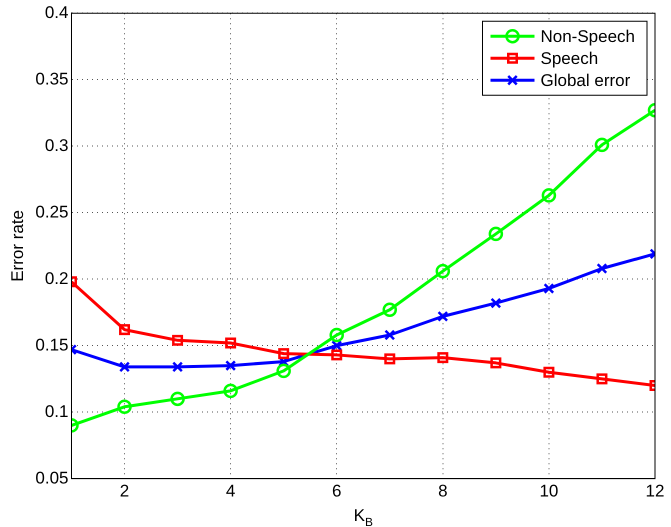  I want to click on y-tick-label: 0.1, so click(56, 411).